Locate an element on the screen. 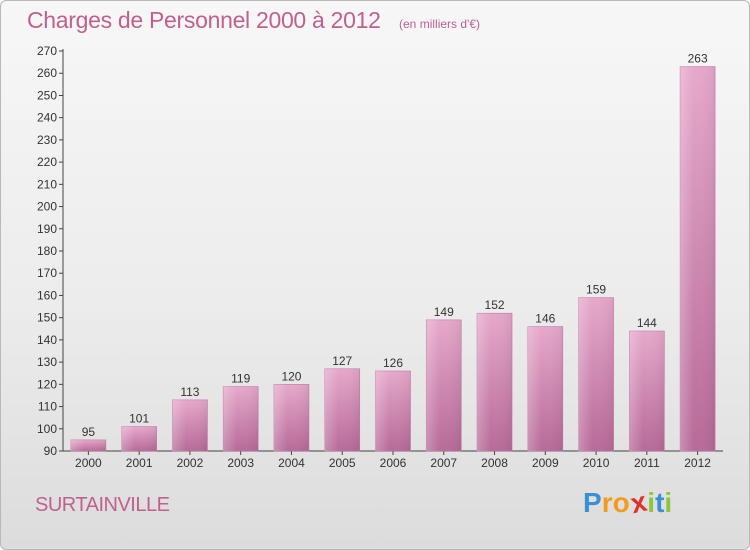 The height and width of the screenshot is (550, 750). y-tick-label: 130 is located at coordinates (47, 362).